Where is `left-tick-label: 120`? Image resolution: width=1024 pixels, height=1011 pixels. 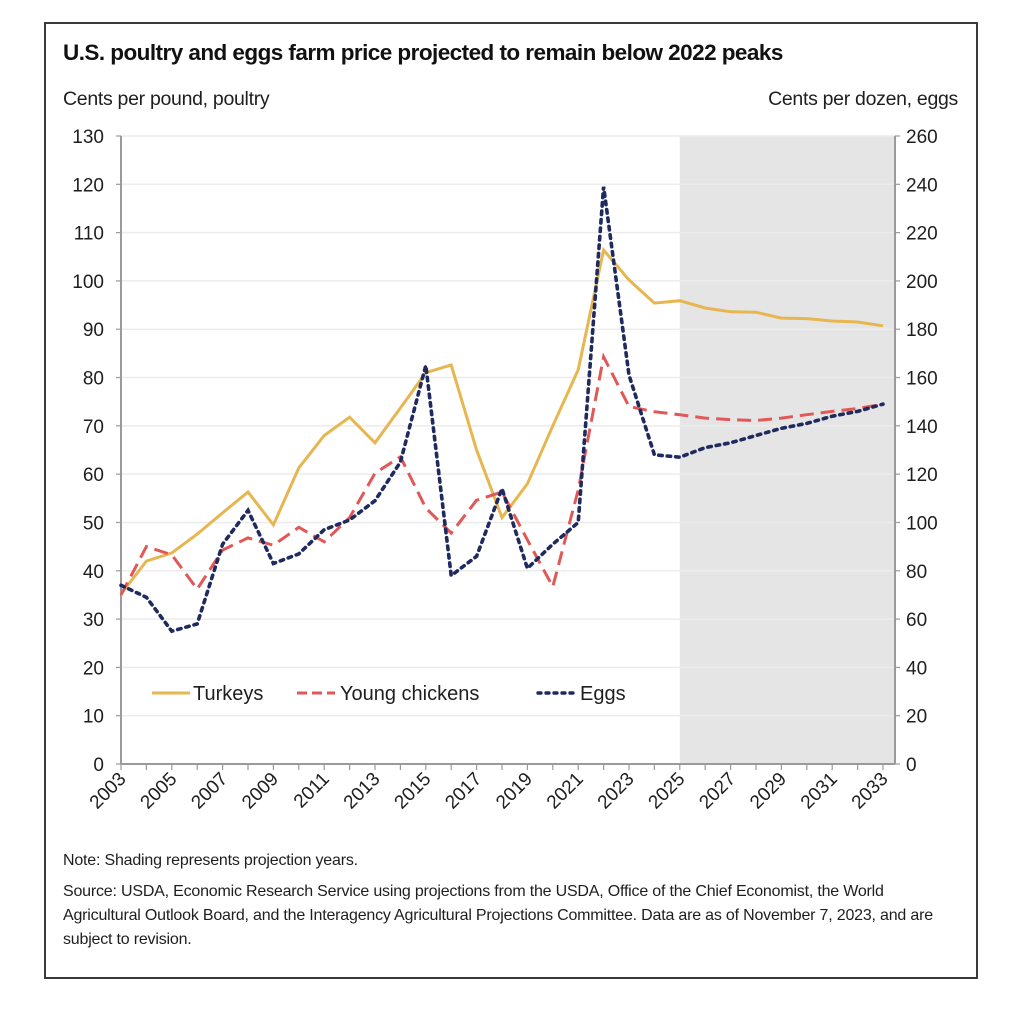 left-tick-label: 120 is located at coordinates (88, 185).